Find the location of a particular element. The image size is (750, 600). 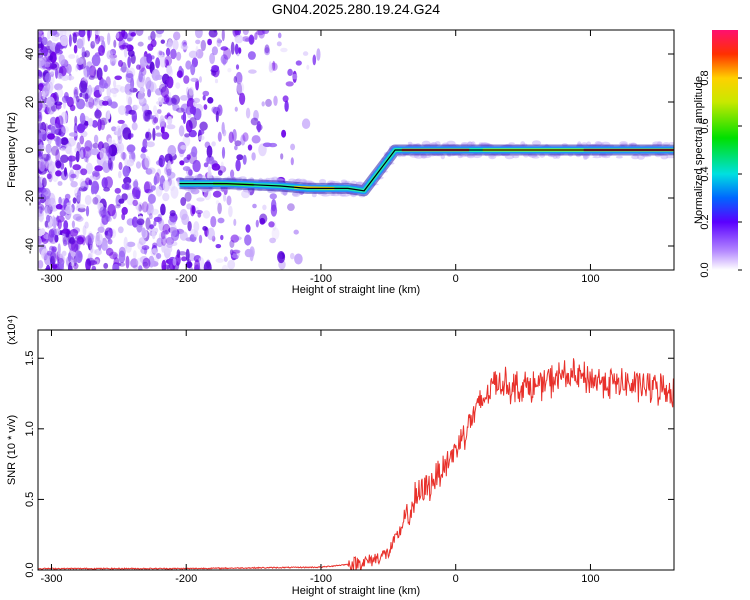

top-y-tick-label: 20 is located at coordinates (30, 102).